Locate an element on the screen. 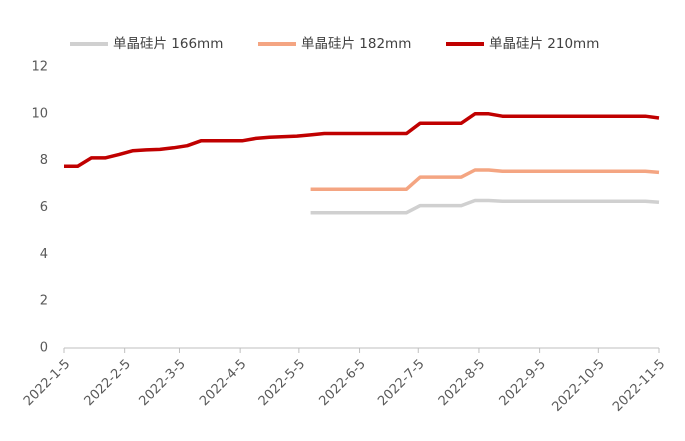 This screenshot has height=441, width=685. legend: 单晶硅片 166mm 单晶硅片 182mm 单晶硅片 210mm is located at coordinates (334, 44).